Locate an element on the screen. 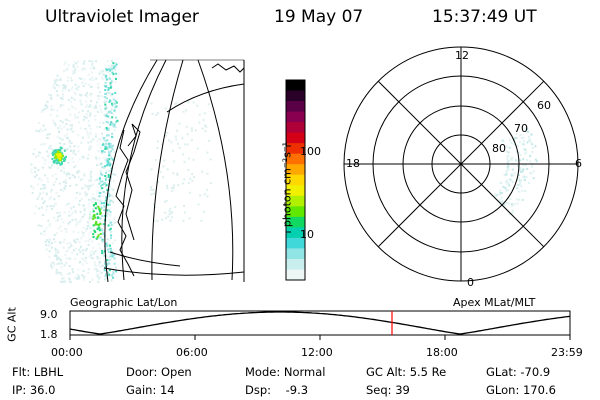 Image resolution: width=600 pixels, height=400 pixels. mlt-label-12: 12 is located at coordinates (462, 55).